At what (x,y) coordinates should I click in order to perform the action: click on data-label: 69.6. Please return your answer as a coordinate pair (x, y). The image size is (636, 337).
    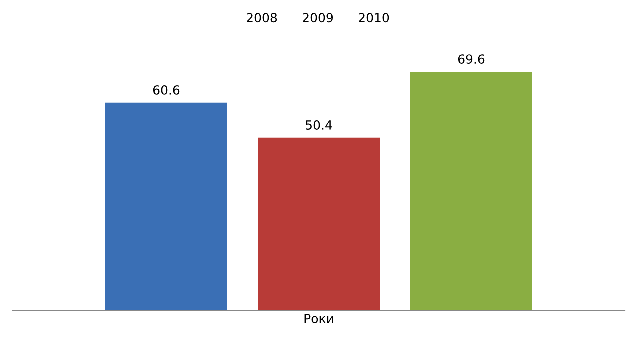
    Looking at the image, I should click on (471, 59).